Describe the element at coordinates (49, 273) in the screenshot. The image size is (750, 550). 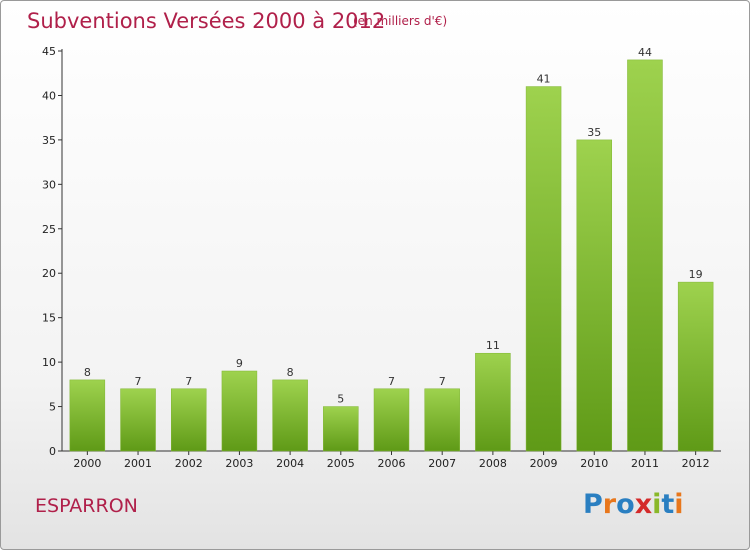
I see `y-tick-label: 20` at that location.